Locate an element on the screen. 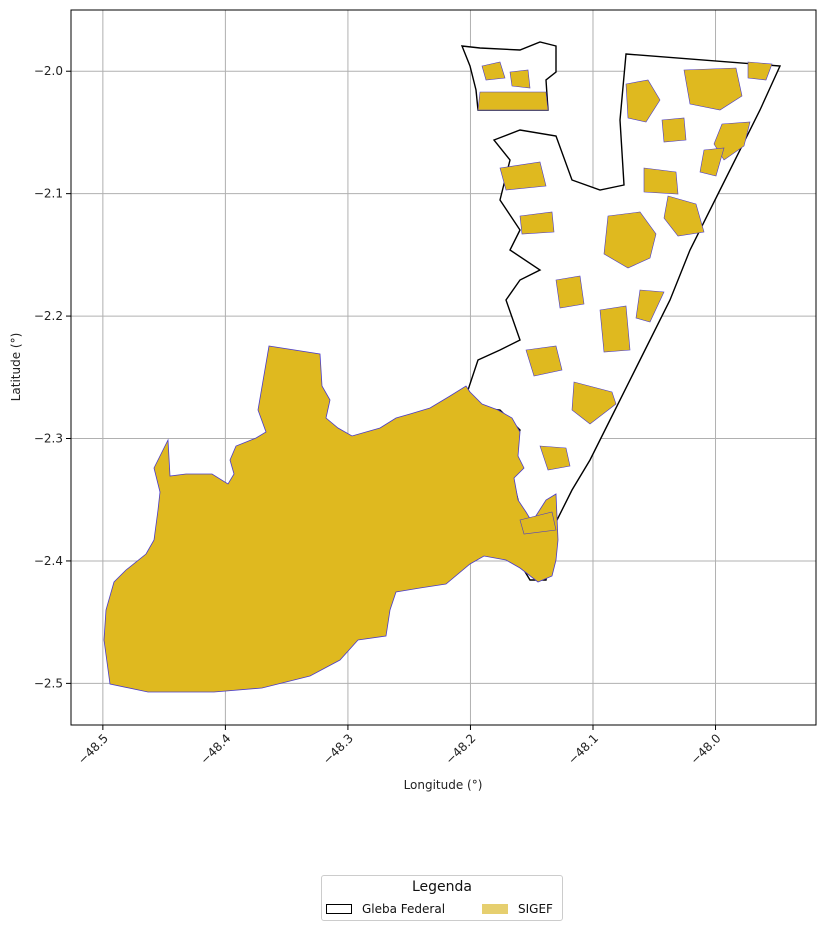 This screenshot has width=824, height=931. legend-label-sigef: SIGEF is located at coordinates (535, 909).